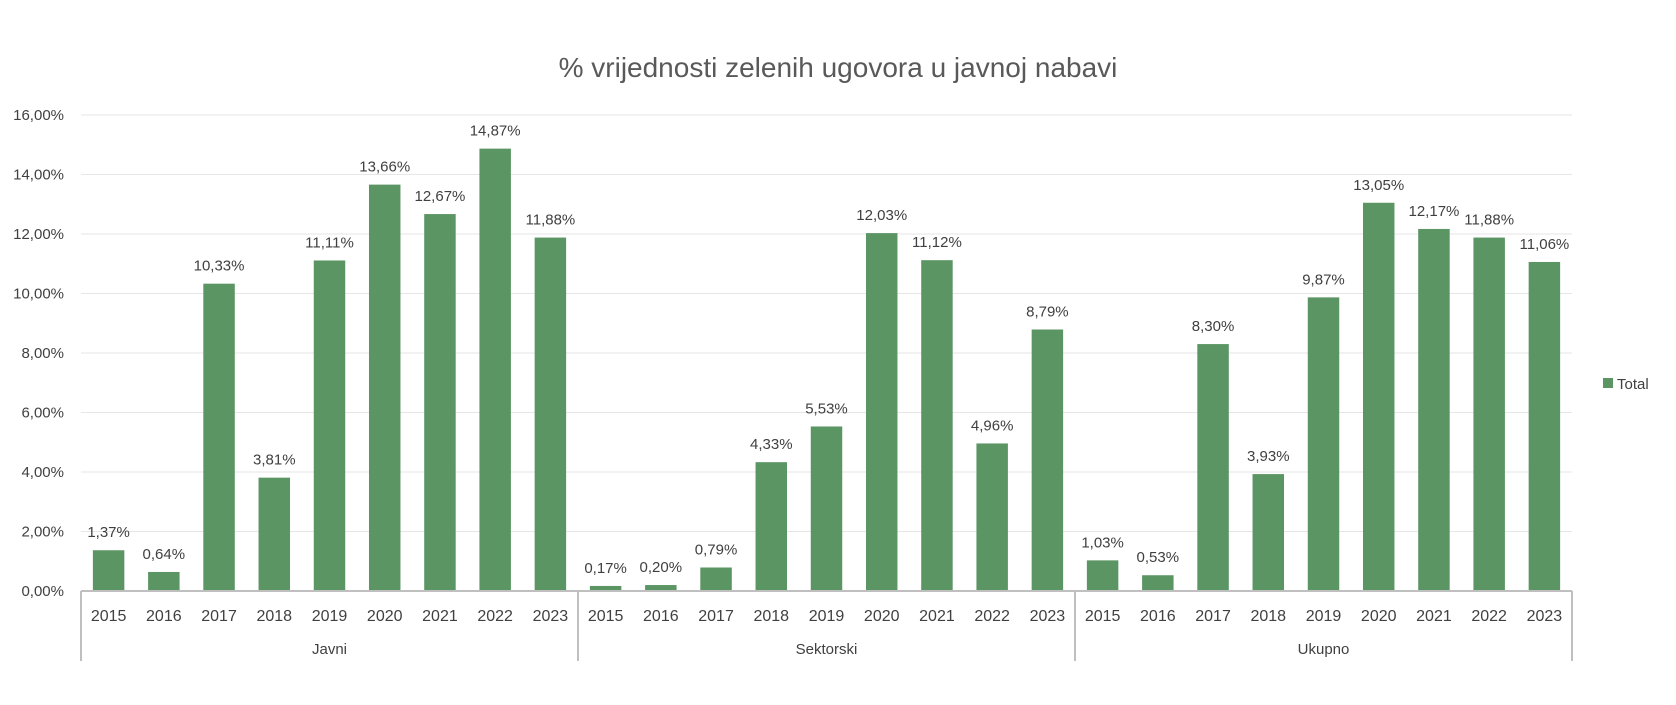 Image resolution: width=1676 pixels, height=705 pixels. Describe the element at coordinates (42, 353) in the screenshot. I see `y-tick-label: 8,00%` at that location.